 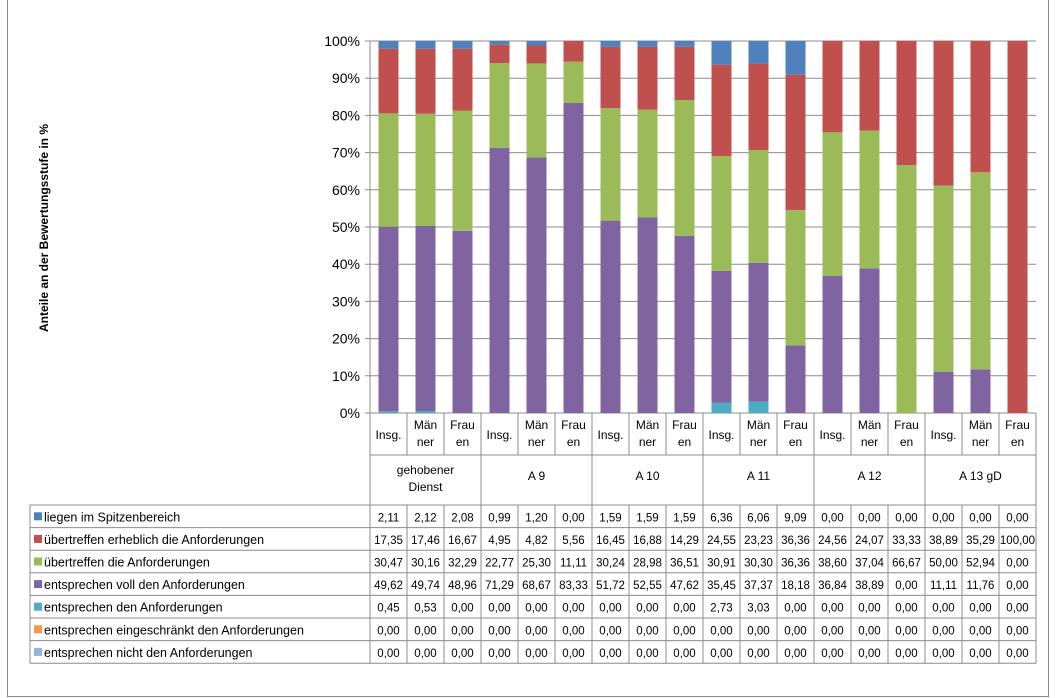 I want to click on legend-label: übertreffen erheblich die Anforderungen, so click(x=154, y=540).